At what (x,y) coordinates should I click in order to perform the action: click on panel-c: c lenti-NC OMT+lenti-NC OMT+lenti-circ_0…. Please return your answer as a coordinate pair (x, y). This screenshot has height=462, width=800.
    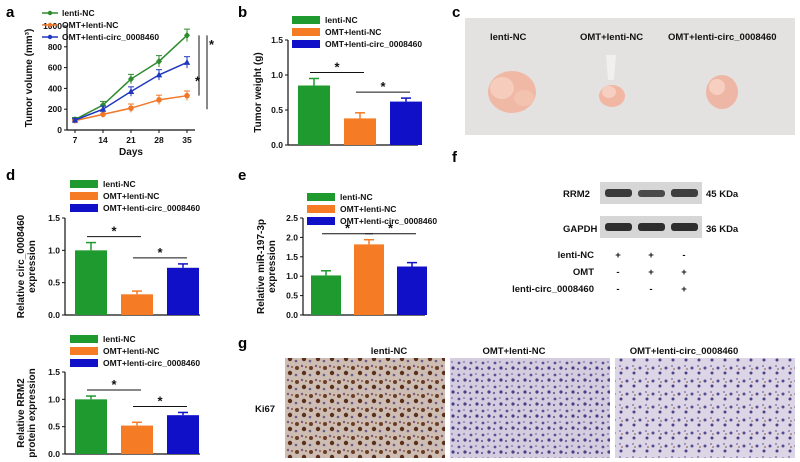
    Looking at the image, I should click on (623, 69).